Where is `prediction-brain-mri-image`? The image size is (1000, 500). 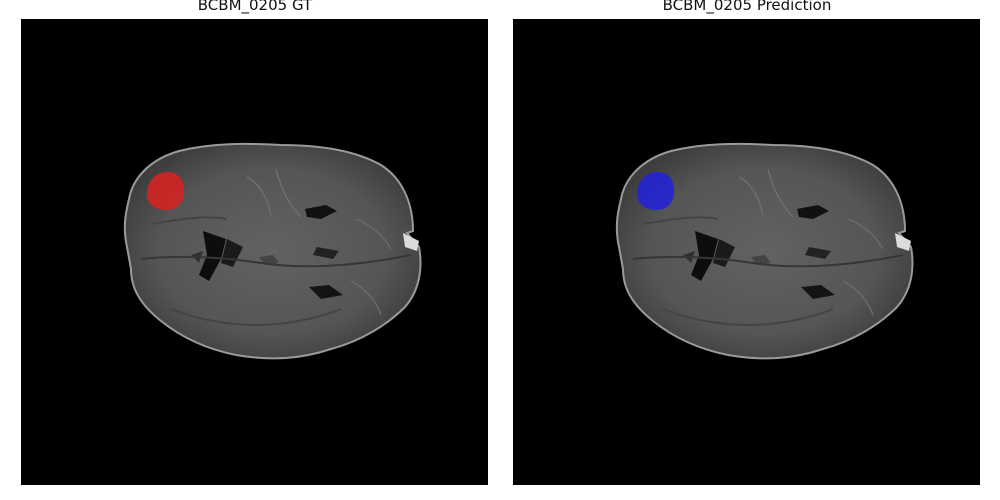 prediction-brain-mri-image is located at coordinates (764, 251).